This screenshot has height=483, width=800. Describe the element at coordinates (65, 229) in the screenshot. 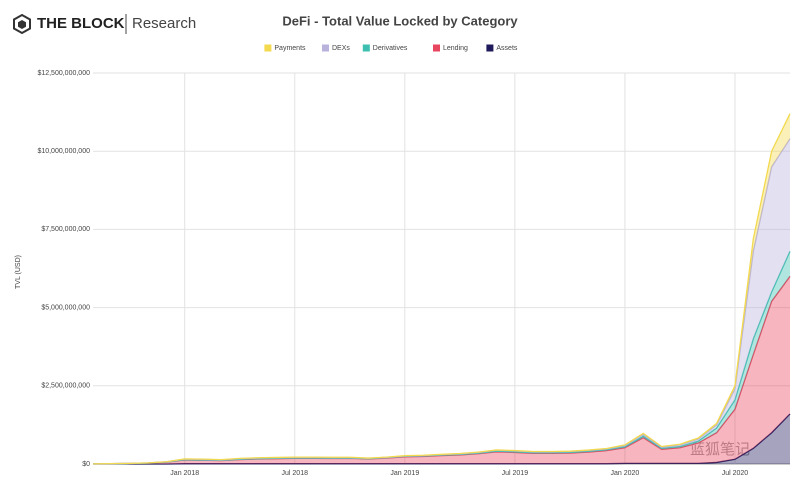

I see `y-tick-label: $7,500,000,000` at that location.